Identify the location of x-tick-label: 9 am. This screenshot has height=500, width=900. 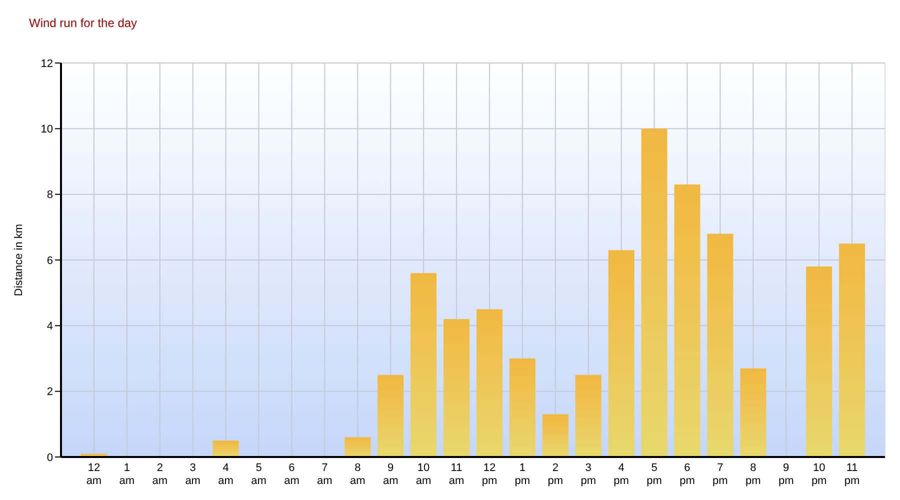
(390, 474).